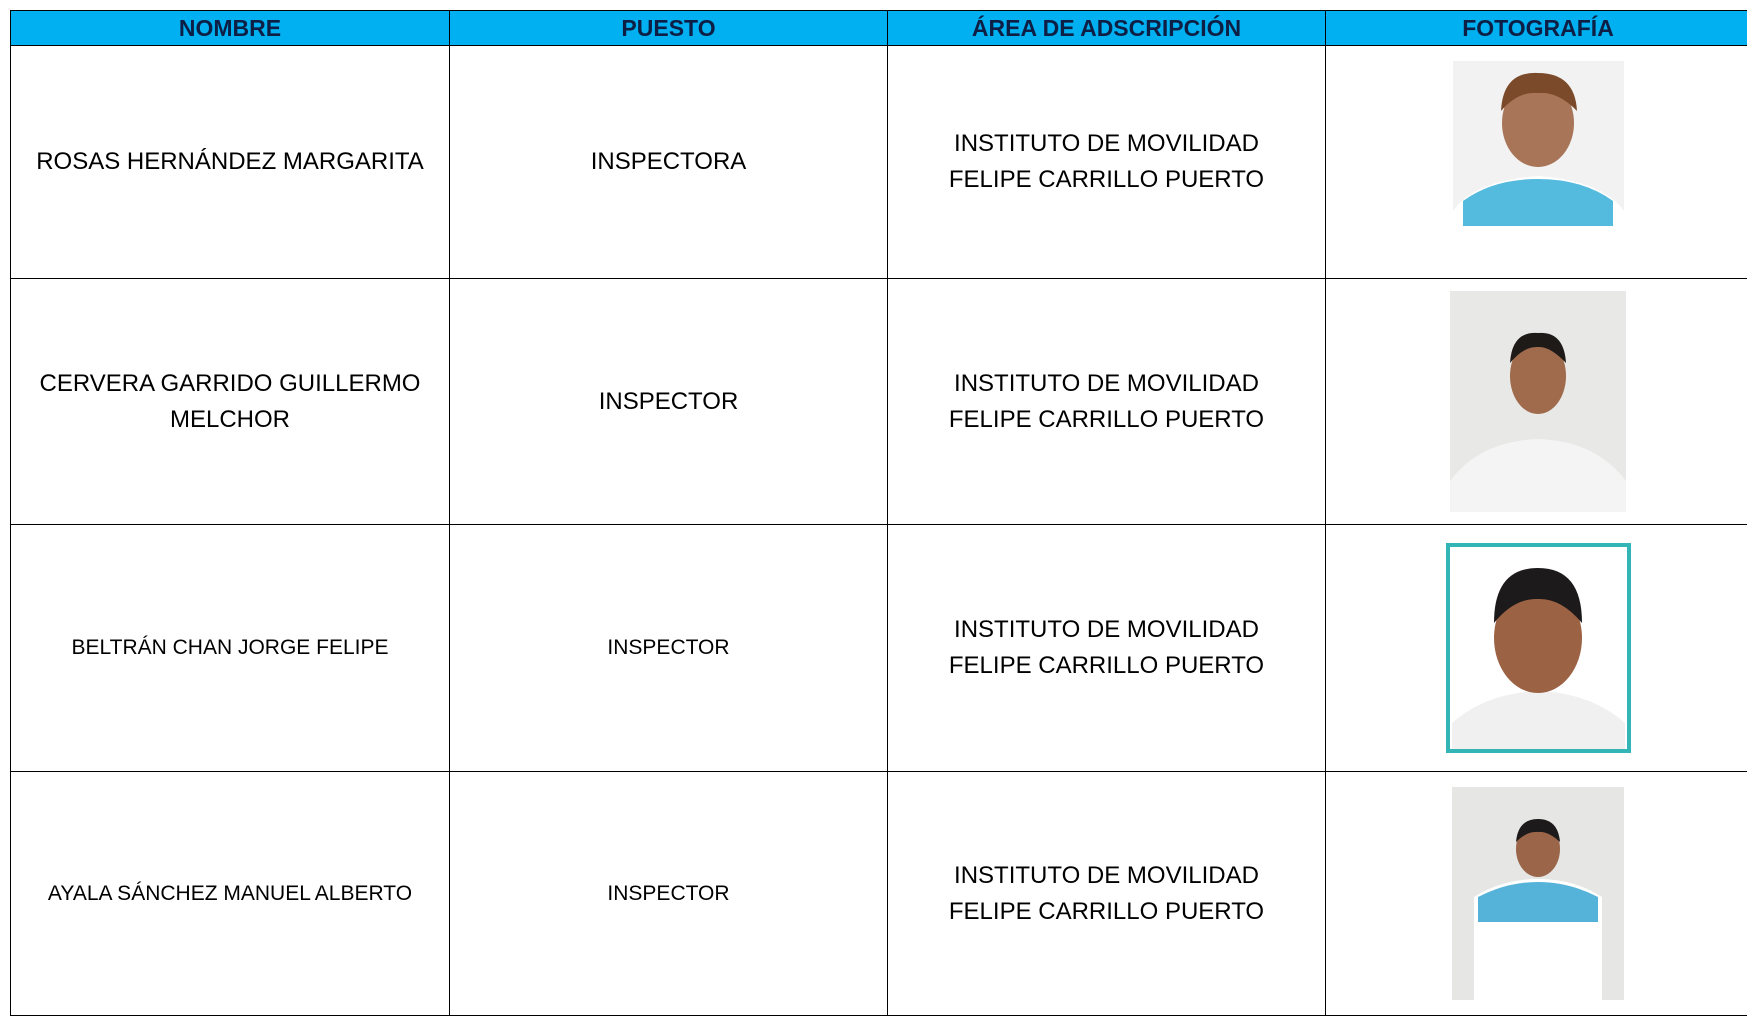 This screenshot has height=1016, width=1747. Describe the element at coordinates (230, 401) in the screenshot. I see `name-cell: CERVERA GARRIDO GUILLERMO MELCHOR` at that location.